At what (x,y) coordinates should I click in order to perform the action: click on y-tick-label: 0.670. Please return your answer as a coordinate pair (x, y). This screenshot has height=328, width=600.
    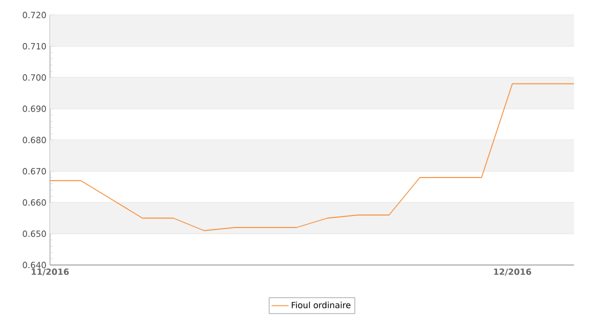
    Looking at the image, I should click on (34, 171).